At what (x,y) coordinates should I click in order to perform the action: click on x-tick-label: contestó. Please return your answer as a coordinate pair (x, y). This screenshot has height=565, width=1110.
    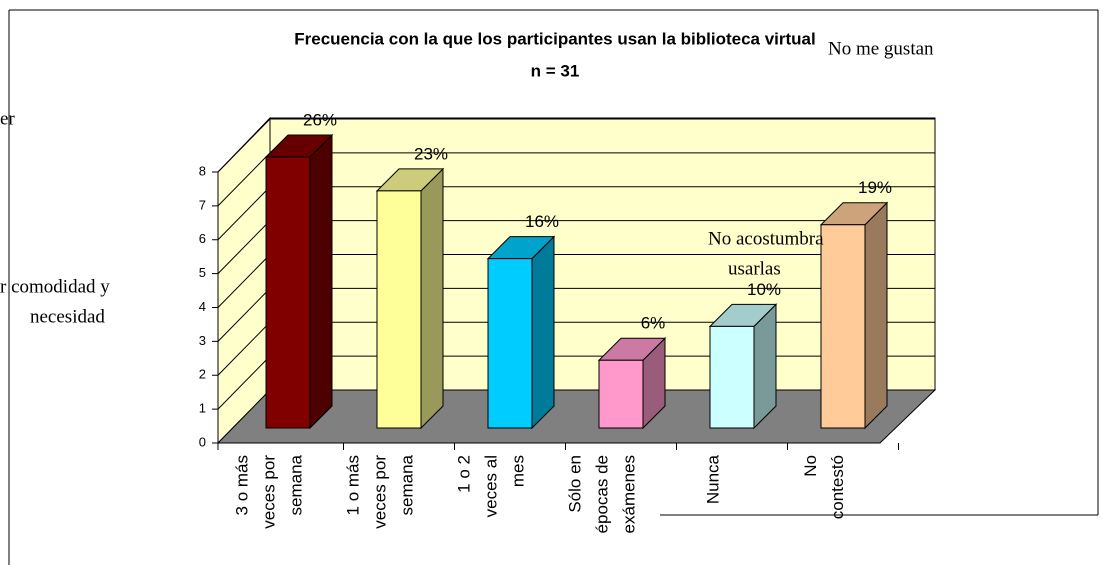
    Looking at the image, I should click on (837, 487).